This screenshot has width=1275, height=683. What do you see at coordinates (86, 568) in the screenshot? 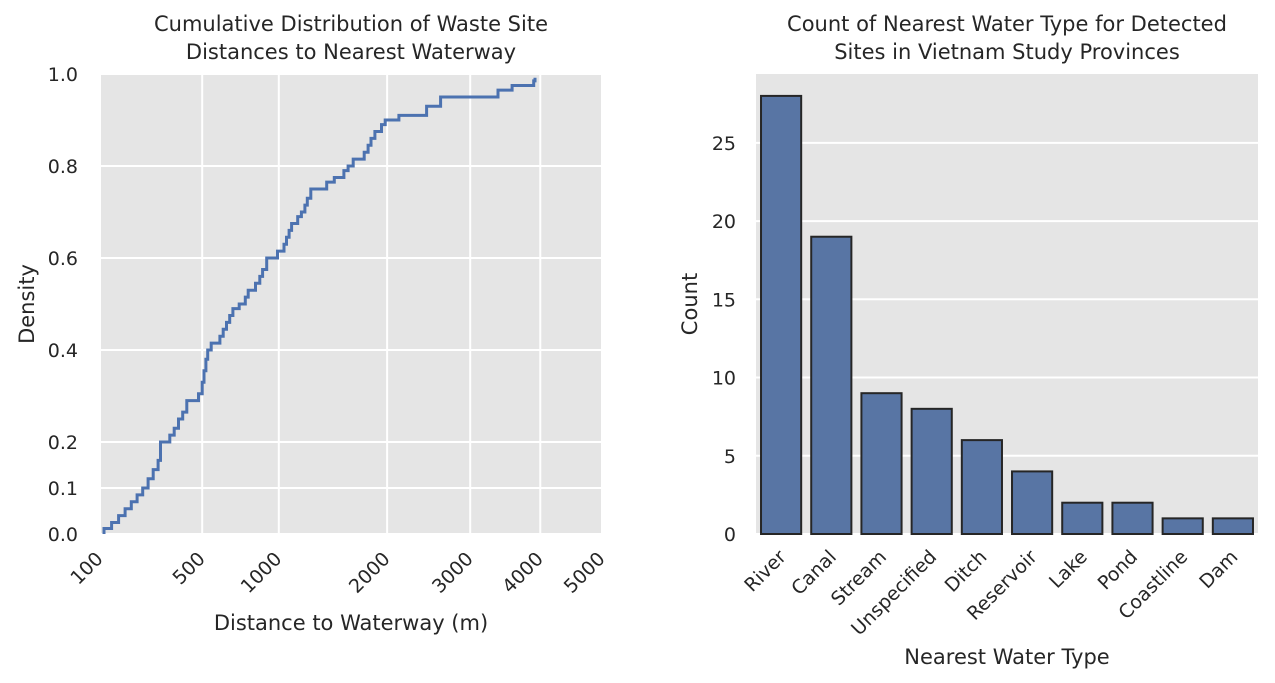
I see `ecdf-x-tick-label: 100` at bounding box center [86, 568].